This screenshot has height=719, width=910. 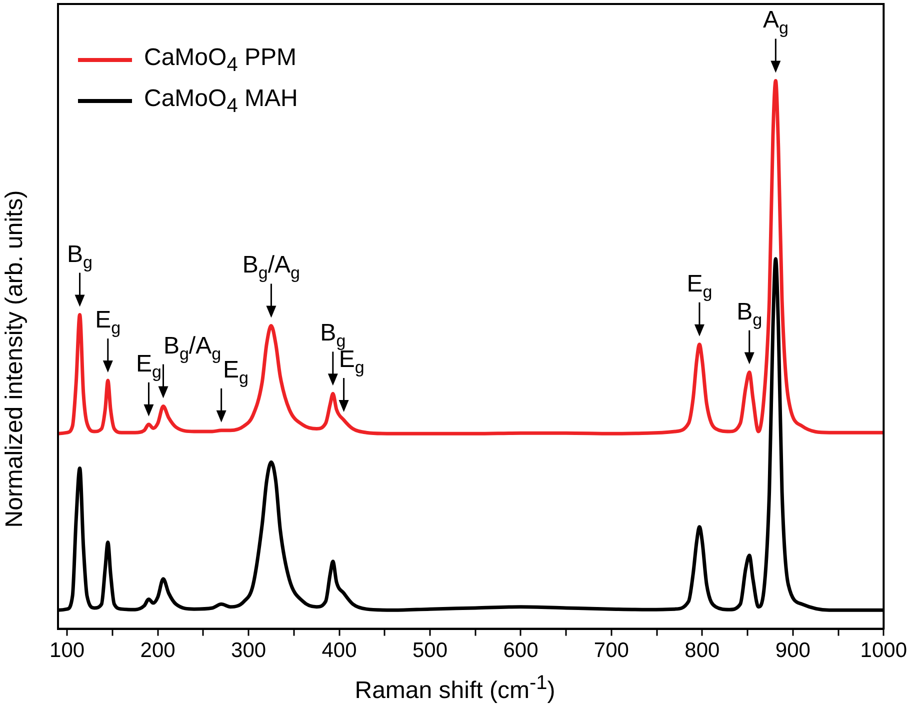 What do you see at coordinates (611, 650) in the screenshot?
I see `x-tick-label: 700` at bounding box center [611, 650].